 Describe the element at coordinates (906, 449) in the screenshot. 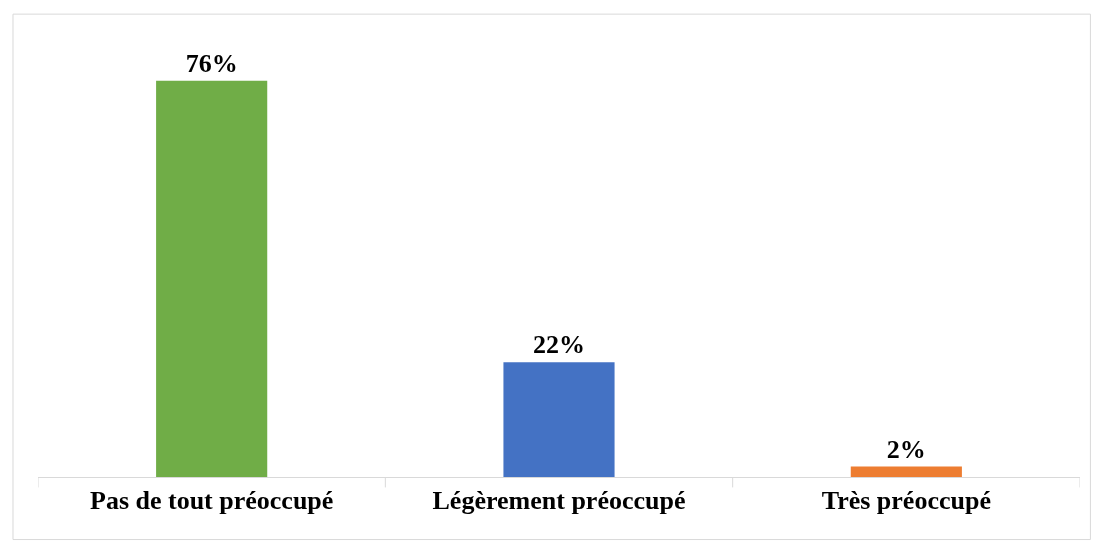

I see `data-label: 2%` at that location.